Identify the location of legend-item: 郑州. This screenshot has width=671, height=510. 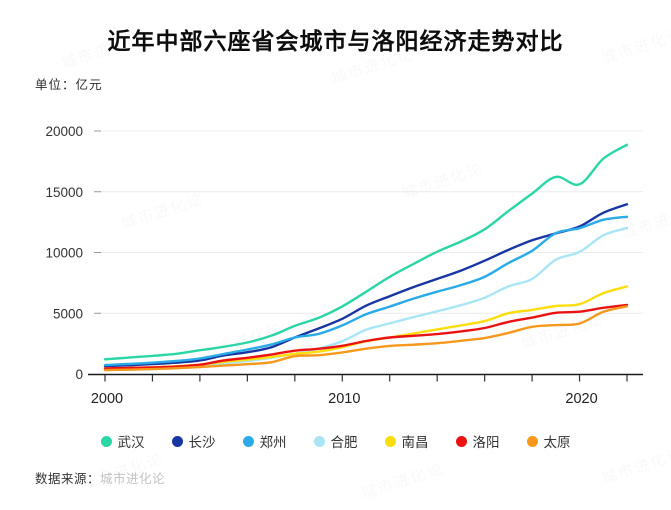
(264, 441).